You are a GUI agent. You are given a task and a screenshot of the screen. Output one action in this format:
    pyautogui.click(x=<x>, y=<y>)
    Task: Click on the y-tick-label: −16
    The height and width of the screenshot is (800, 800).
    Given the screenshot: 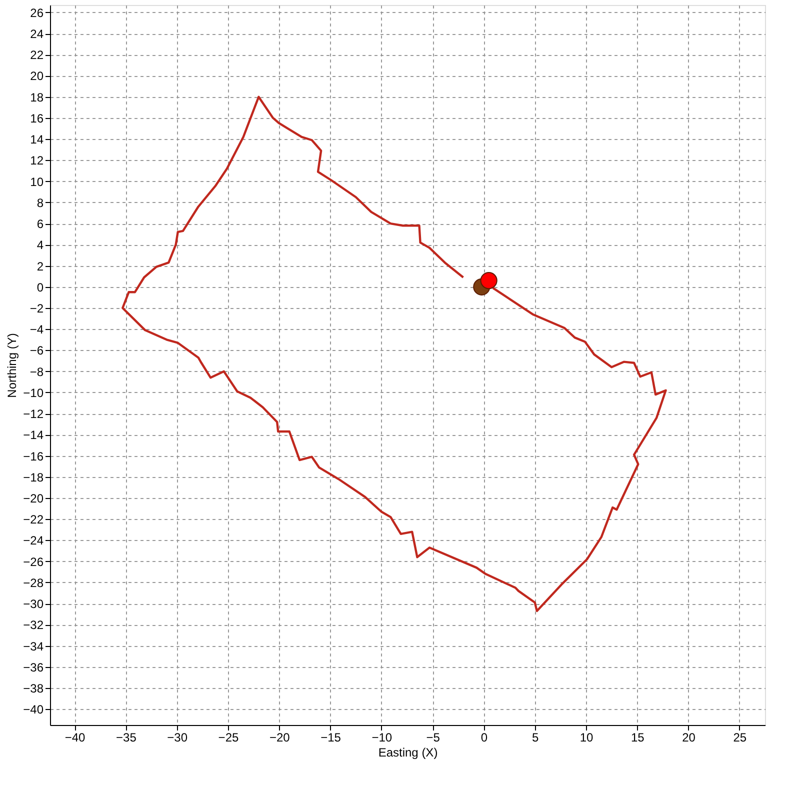 What is the action you would take?
    pyautogui.click(x=33, y=456)
    